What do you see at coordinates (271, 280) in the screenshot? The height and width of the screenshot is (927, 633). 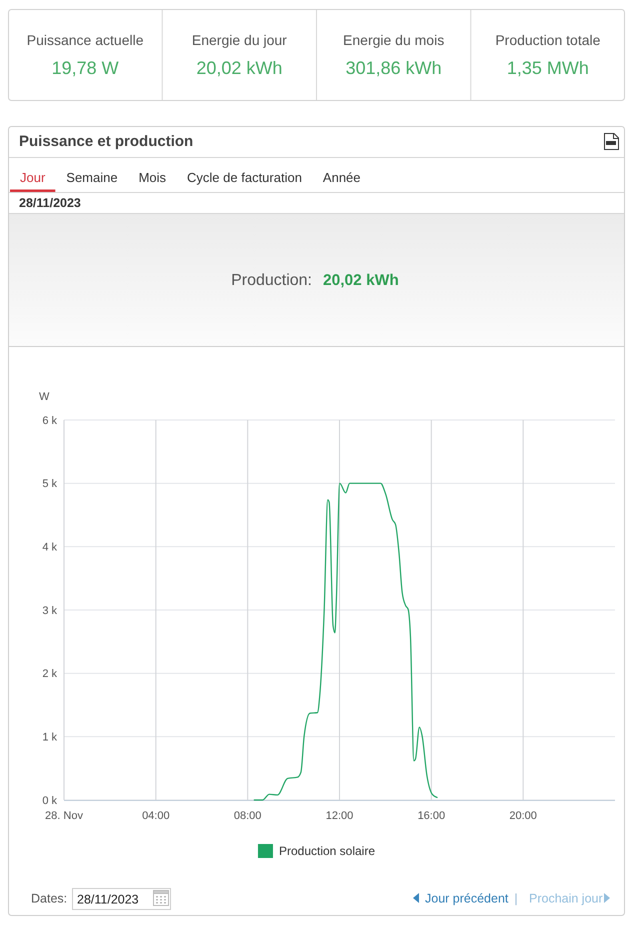 I see `text: Production:` at bounding box center [271, 280].